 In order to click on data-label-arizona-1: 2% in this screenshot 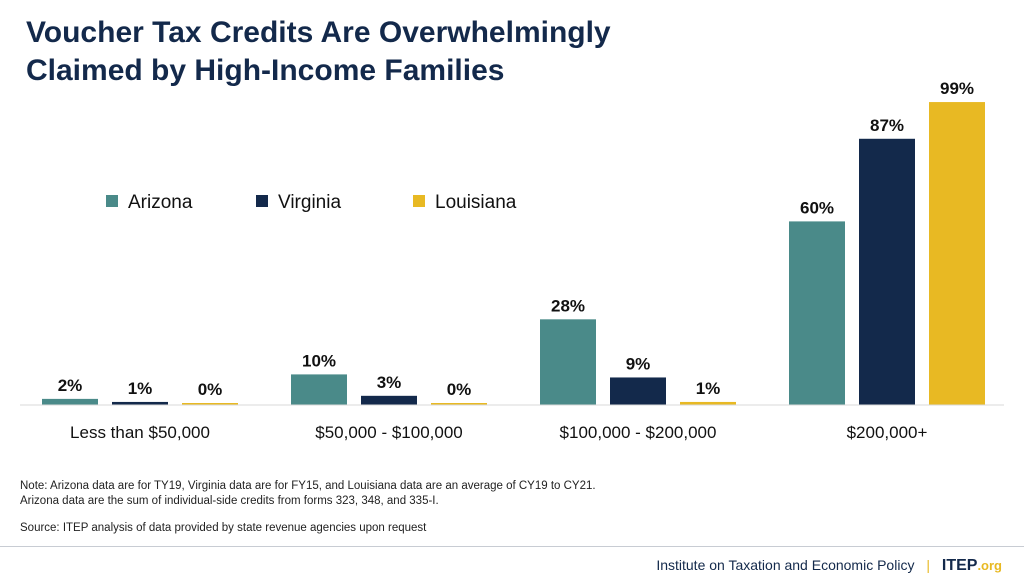, I will do `click(70, 385)`.